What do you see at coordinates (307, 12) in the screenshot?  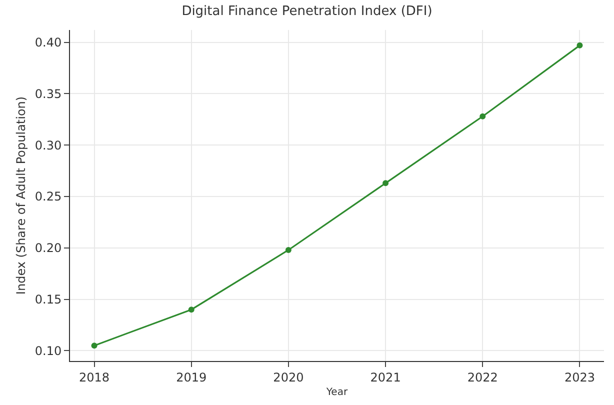 I see `chart-title: Digital Finance Penetration Index (DFI)` at bounding box center [307, 12].